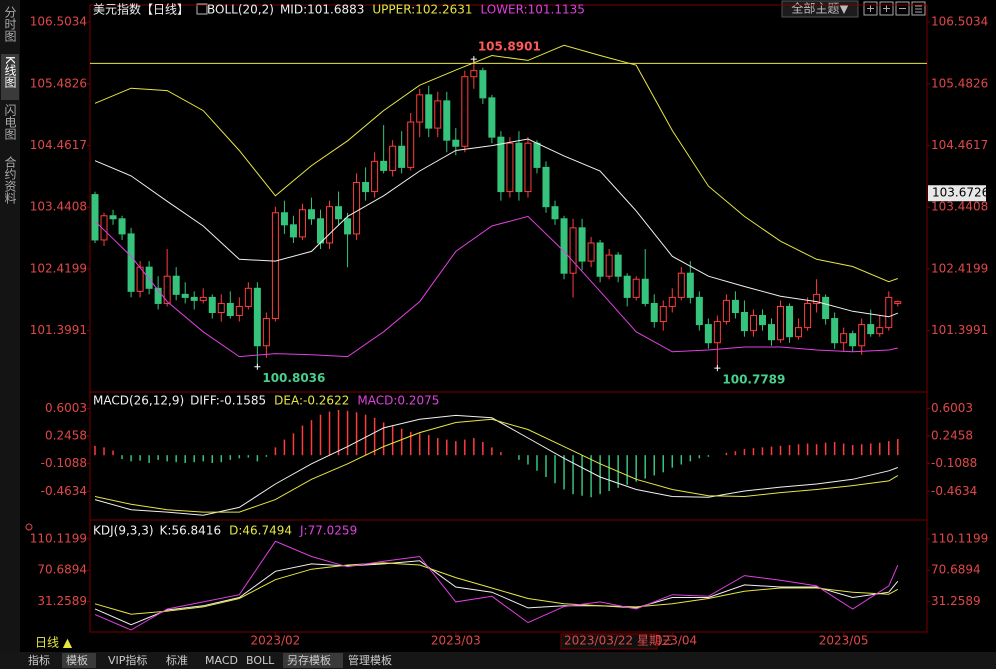  I want to click on bottom-bar, so click(498, 660).